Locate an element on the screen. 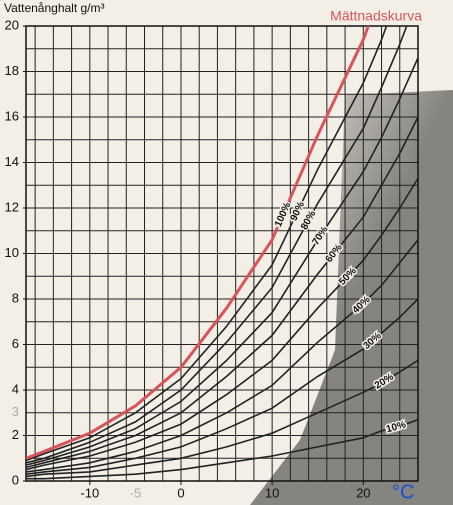 The width and height of the screenshot is (453, 505). y-tick-label: 12 is located at coordinates (12, 206).